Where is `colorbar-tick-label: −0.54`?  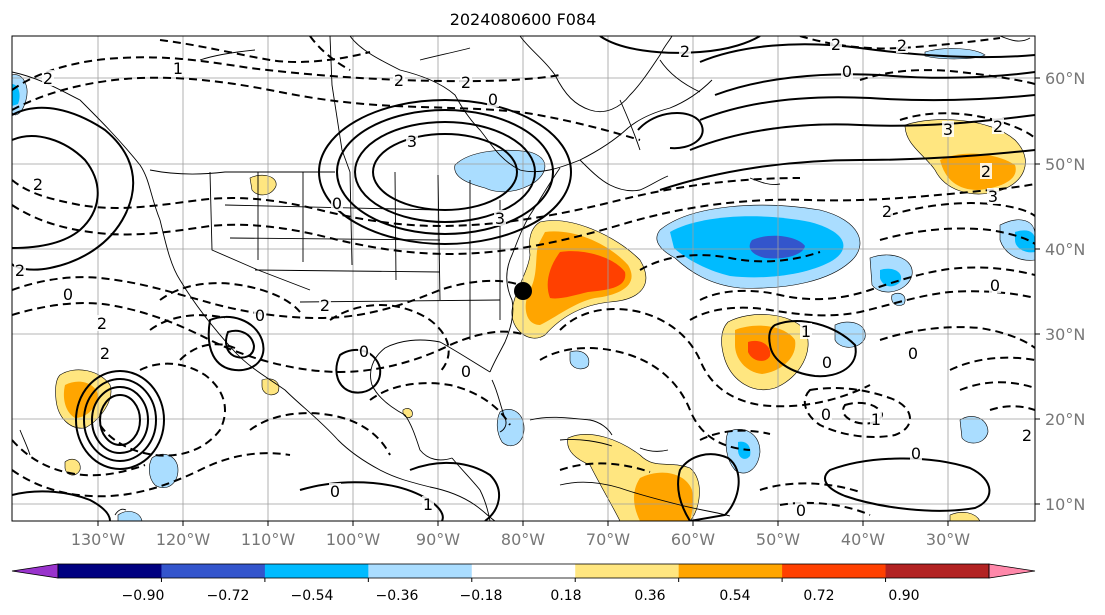 colorbar-tick-label: −0.54 is located at coordinates (312, 596).